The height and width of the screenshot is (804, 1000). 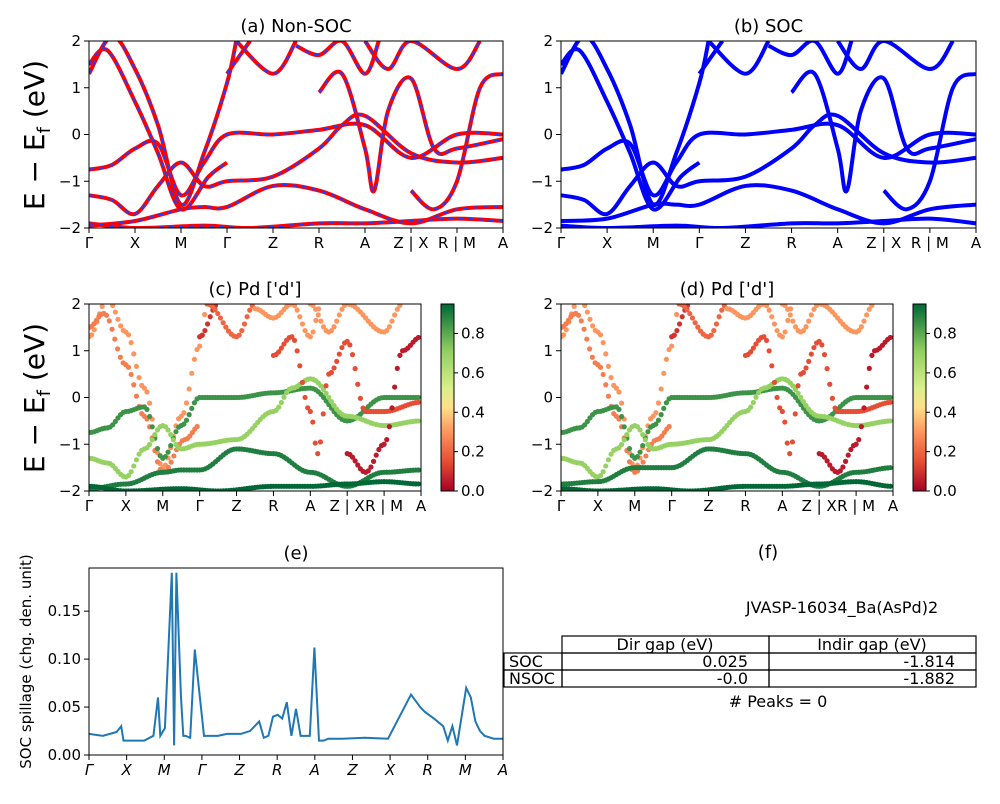 I want to click on panel-title: (c) Pd ['d'], so click(x=254, y=289).